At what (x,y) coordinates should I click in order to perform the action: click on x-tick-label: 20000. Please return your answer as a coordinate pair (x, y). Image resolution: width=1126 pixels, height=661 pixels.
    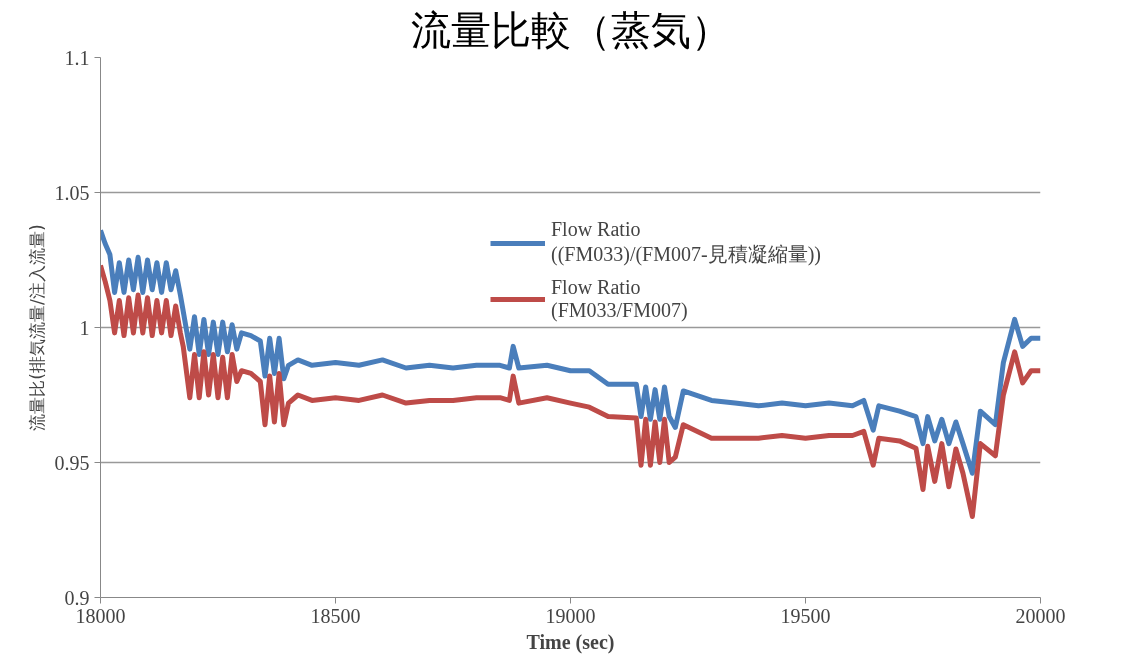
    Looking at the image, I should click on (1040, 615).